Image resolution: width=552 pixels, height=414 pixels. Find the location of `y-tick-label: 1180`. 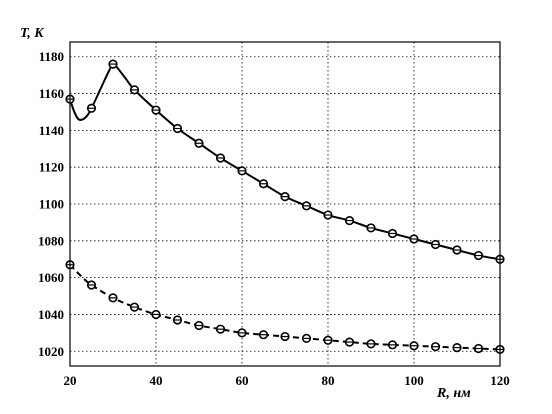

y-tick-label: 1180 is located at coordinates (51, 56).